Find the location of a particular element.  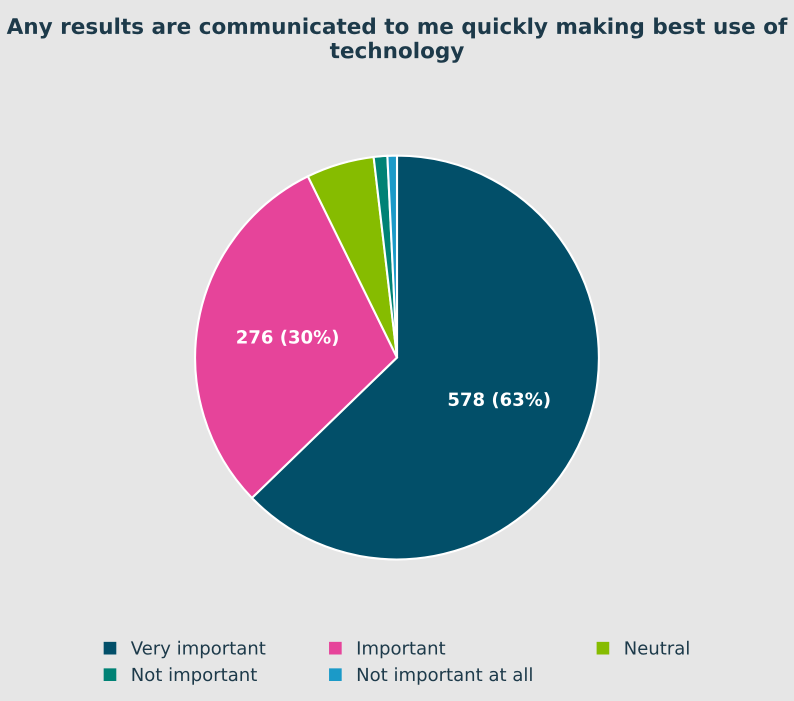

legend-label: Not important is located at coordinates (194, 676).